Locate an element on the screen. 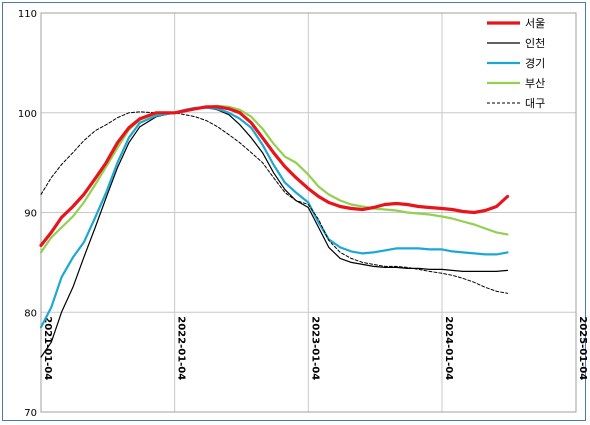 Image resolution: width=590 pixels, height=425 pixels. legend-label: 서울 is located at coordinates (535, 23).